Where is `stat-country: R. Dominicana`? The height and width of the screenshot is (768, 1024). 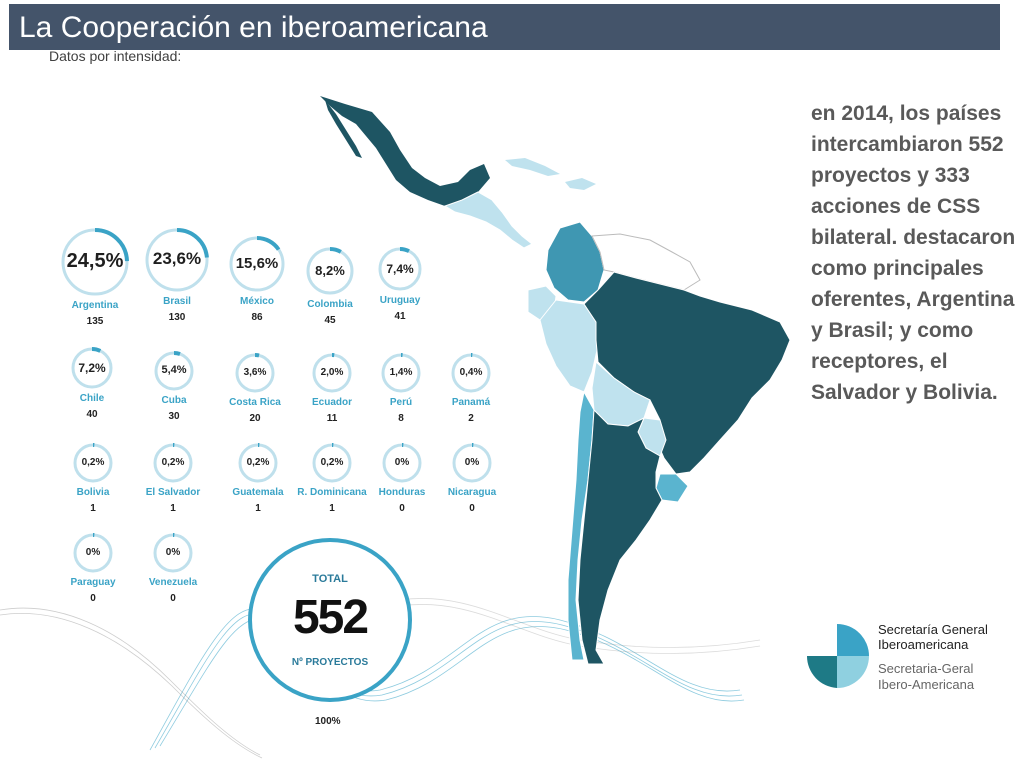 stat-country: R. Dominicana is located at coordinates (332, 492).